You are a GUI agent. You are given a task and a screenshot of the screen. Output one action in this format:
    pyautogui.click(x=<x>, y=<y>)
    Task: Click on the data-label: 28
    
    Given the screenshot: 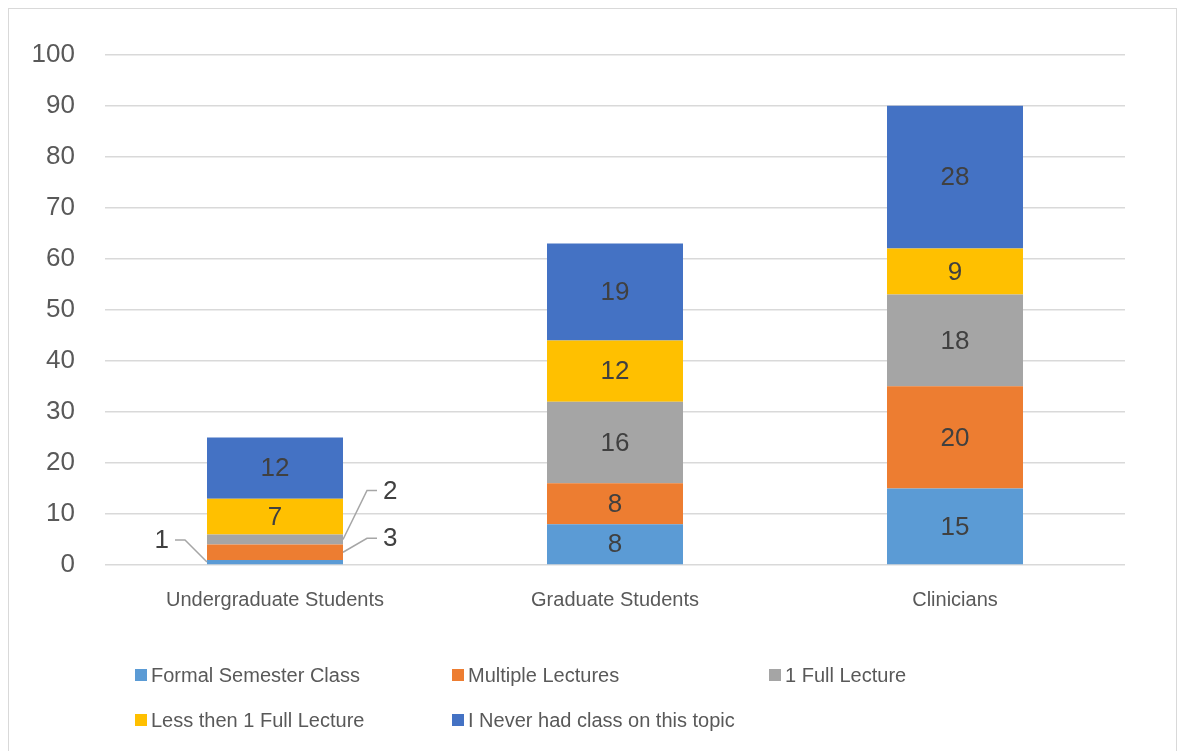 What is the action you would take?
    pyautogui.click(x=955, y=176)
    